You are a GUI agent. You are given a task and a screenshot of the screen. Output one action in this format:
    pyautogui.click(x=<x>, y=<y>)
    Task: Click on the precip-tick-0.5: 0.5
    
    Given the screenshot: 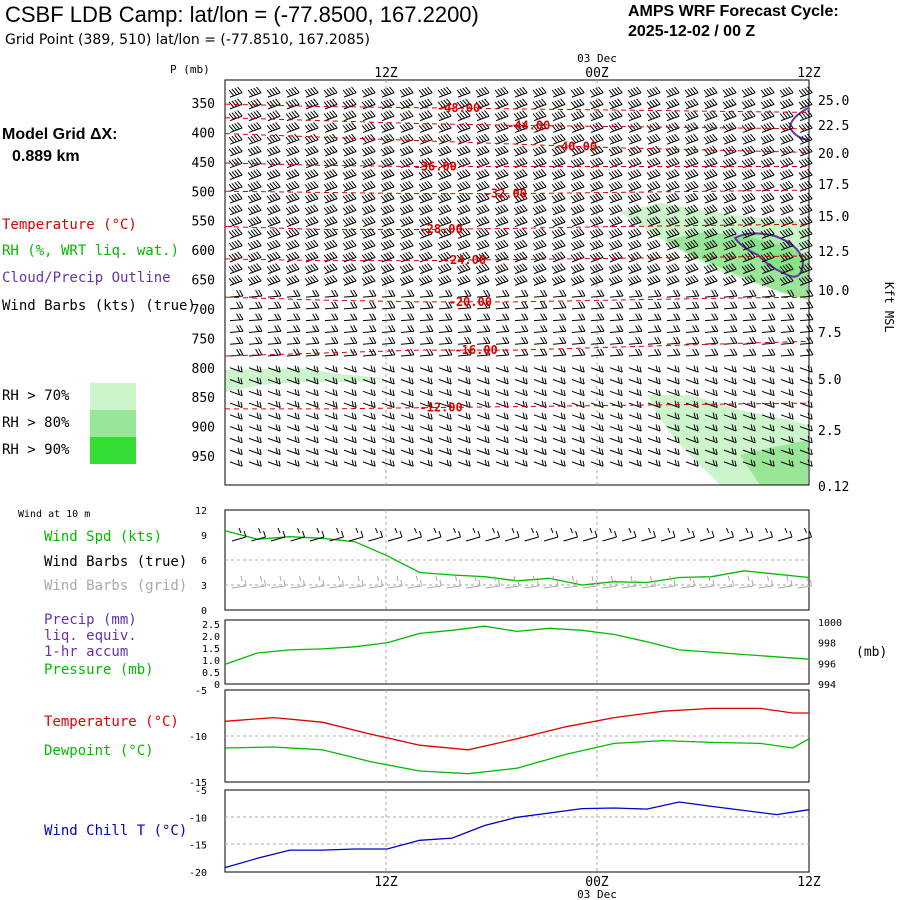 What is the action you would take?
    pyautogui.click(x=211, y=673)
    